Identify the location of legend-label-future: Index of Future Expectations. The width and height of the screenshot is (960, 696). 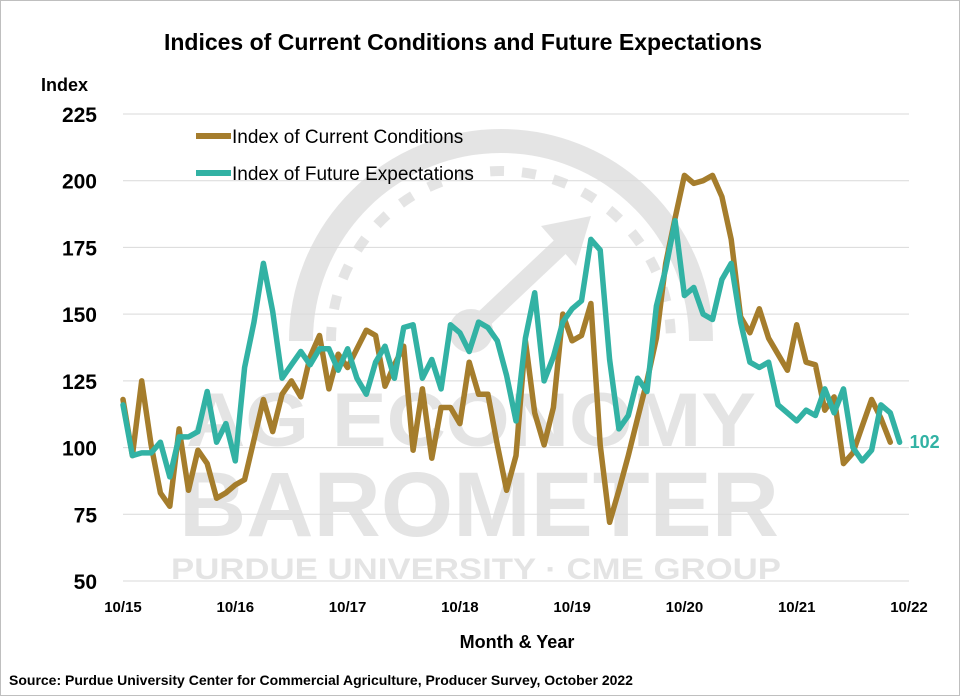
(353, 174).